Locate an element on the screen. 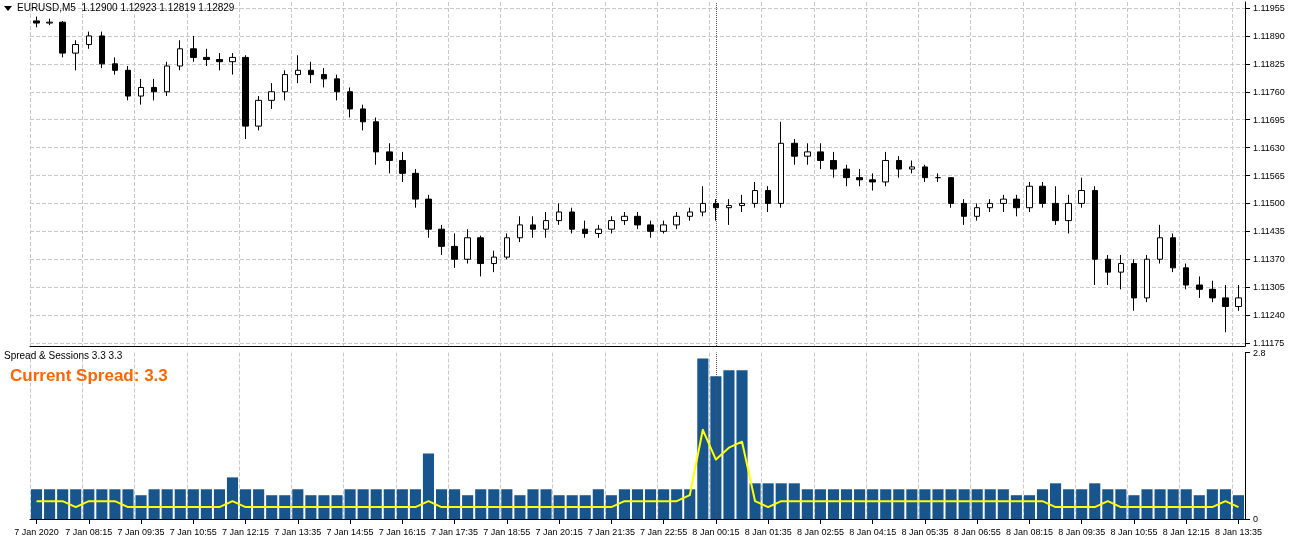 This screenshot has height=538, width=1290. y-tick-label: 1.11630 is located at coordinates (1269, 147).